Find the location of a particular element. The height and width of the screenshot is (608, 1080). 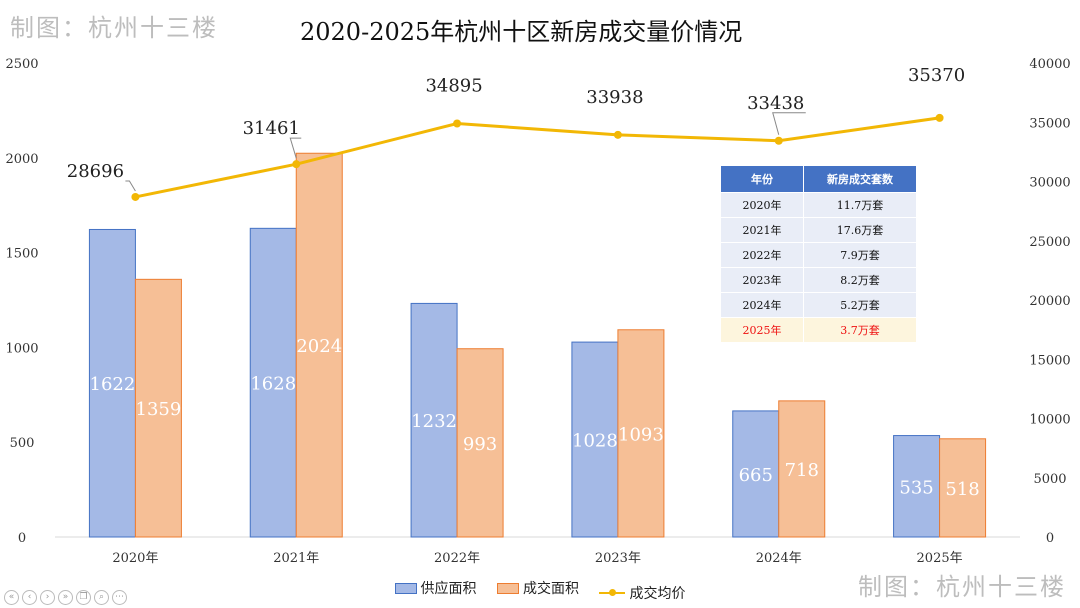

price-label: 28696 is located at coordinates (95, 171).